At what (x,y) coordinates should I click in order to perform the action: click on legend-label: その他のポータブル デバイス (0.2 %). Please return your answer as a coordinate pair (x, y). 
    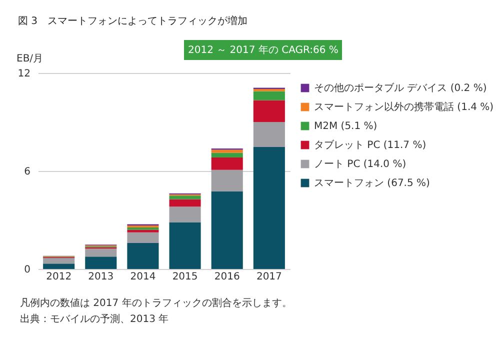
    Looking at the image, I should click on (400, 88).